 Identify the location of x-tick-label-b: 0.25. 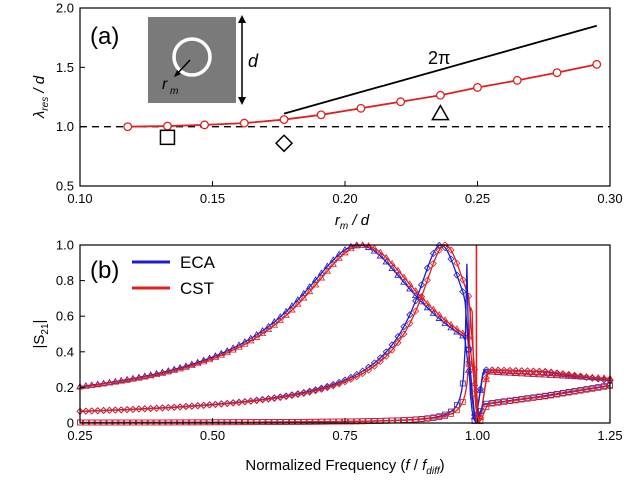
(79, 435).